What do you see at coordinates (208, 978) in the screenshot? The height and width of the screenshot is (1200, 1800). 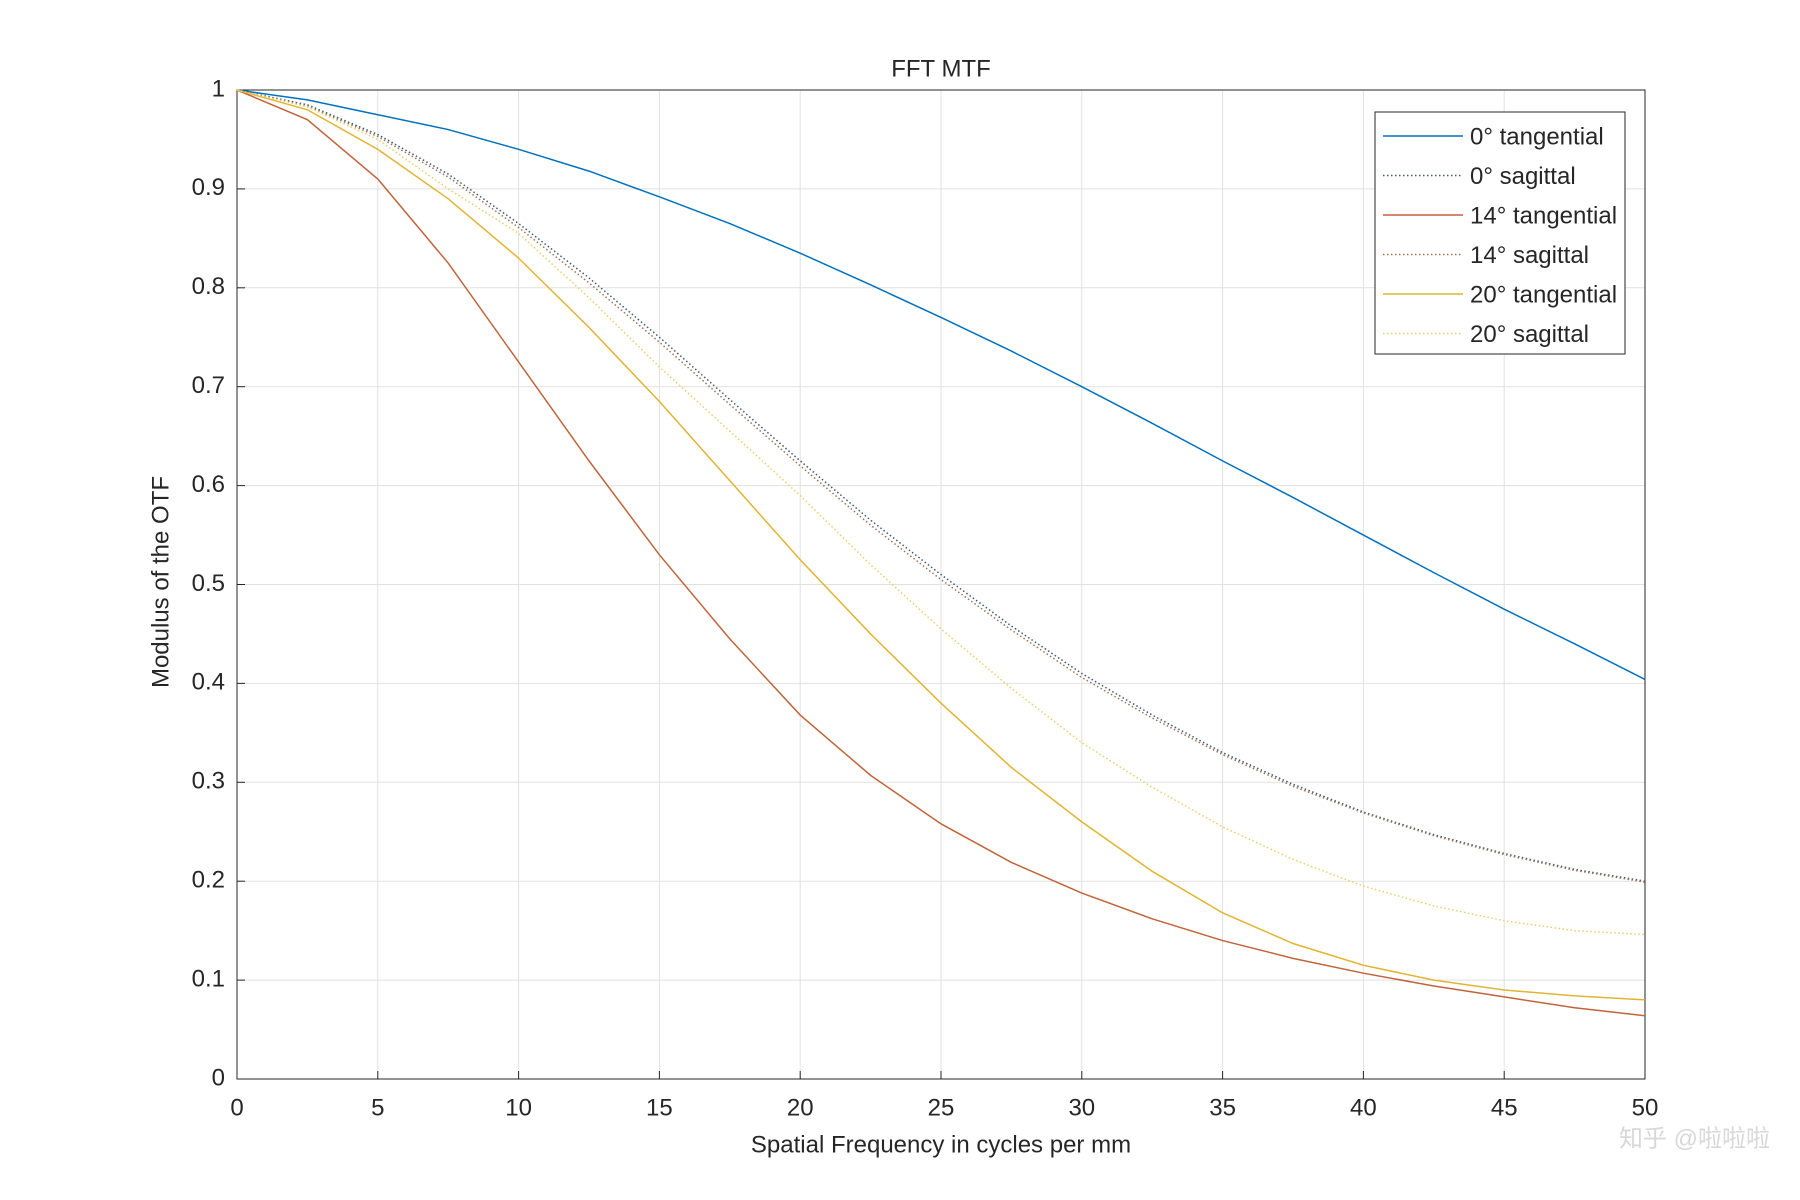 I see `y-tick-label: 0.1` at bounding box center [208, 978].